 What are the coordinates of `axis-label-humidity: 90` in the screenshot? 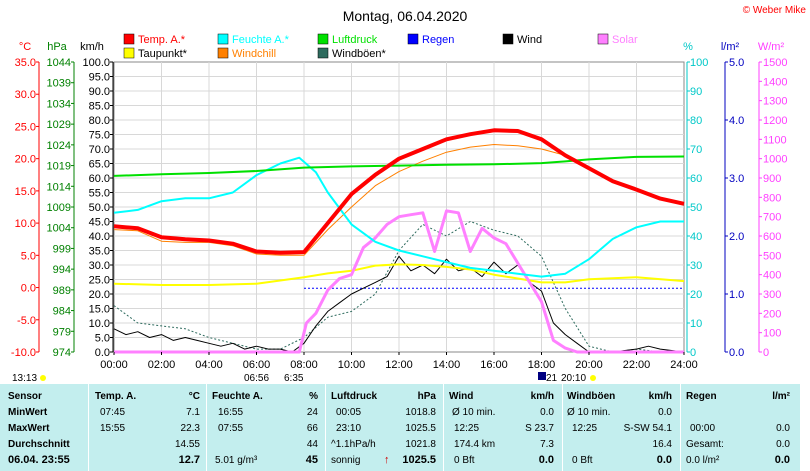 It's located at (696, 92).